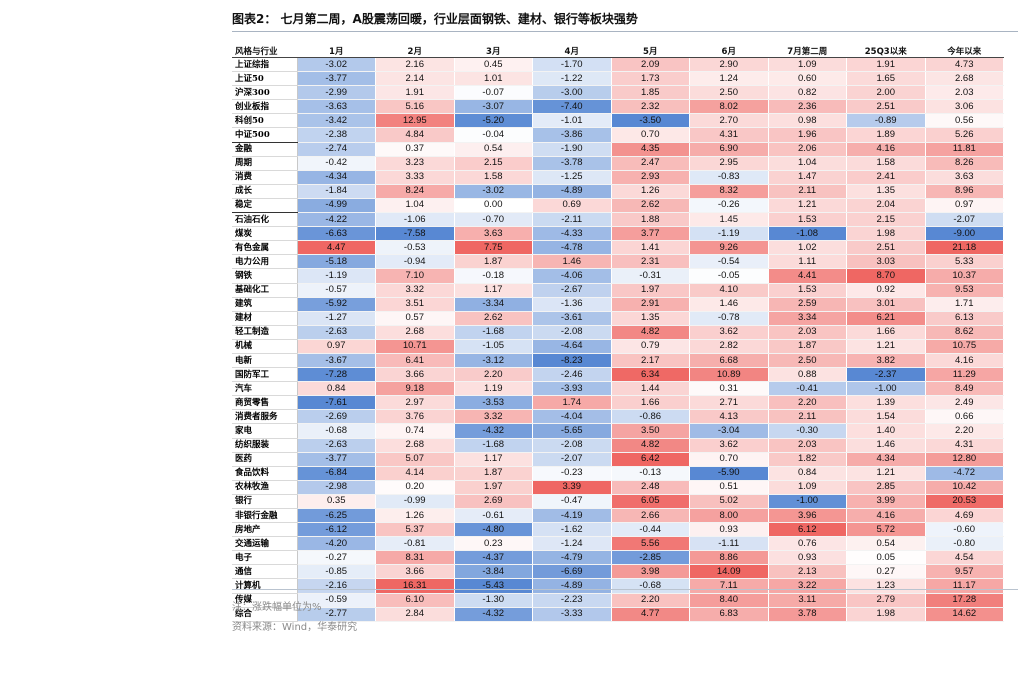  What do you see at coordinates (265, 445) in the screenshot?
I see `row-label: 纺织服装` at bounding box center [265, 445].